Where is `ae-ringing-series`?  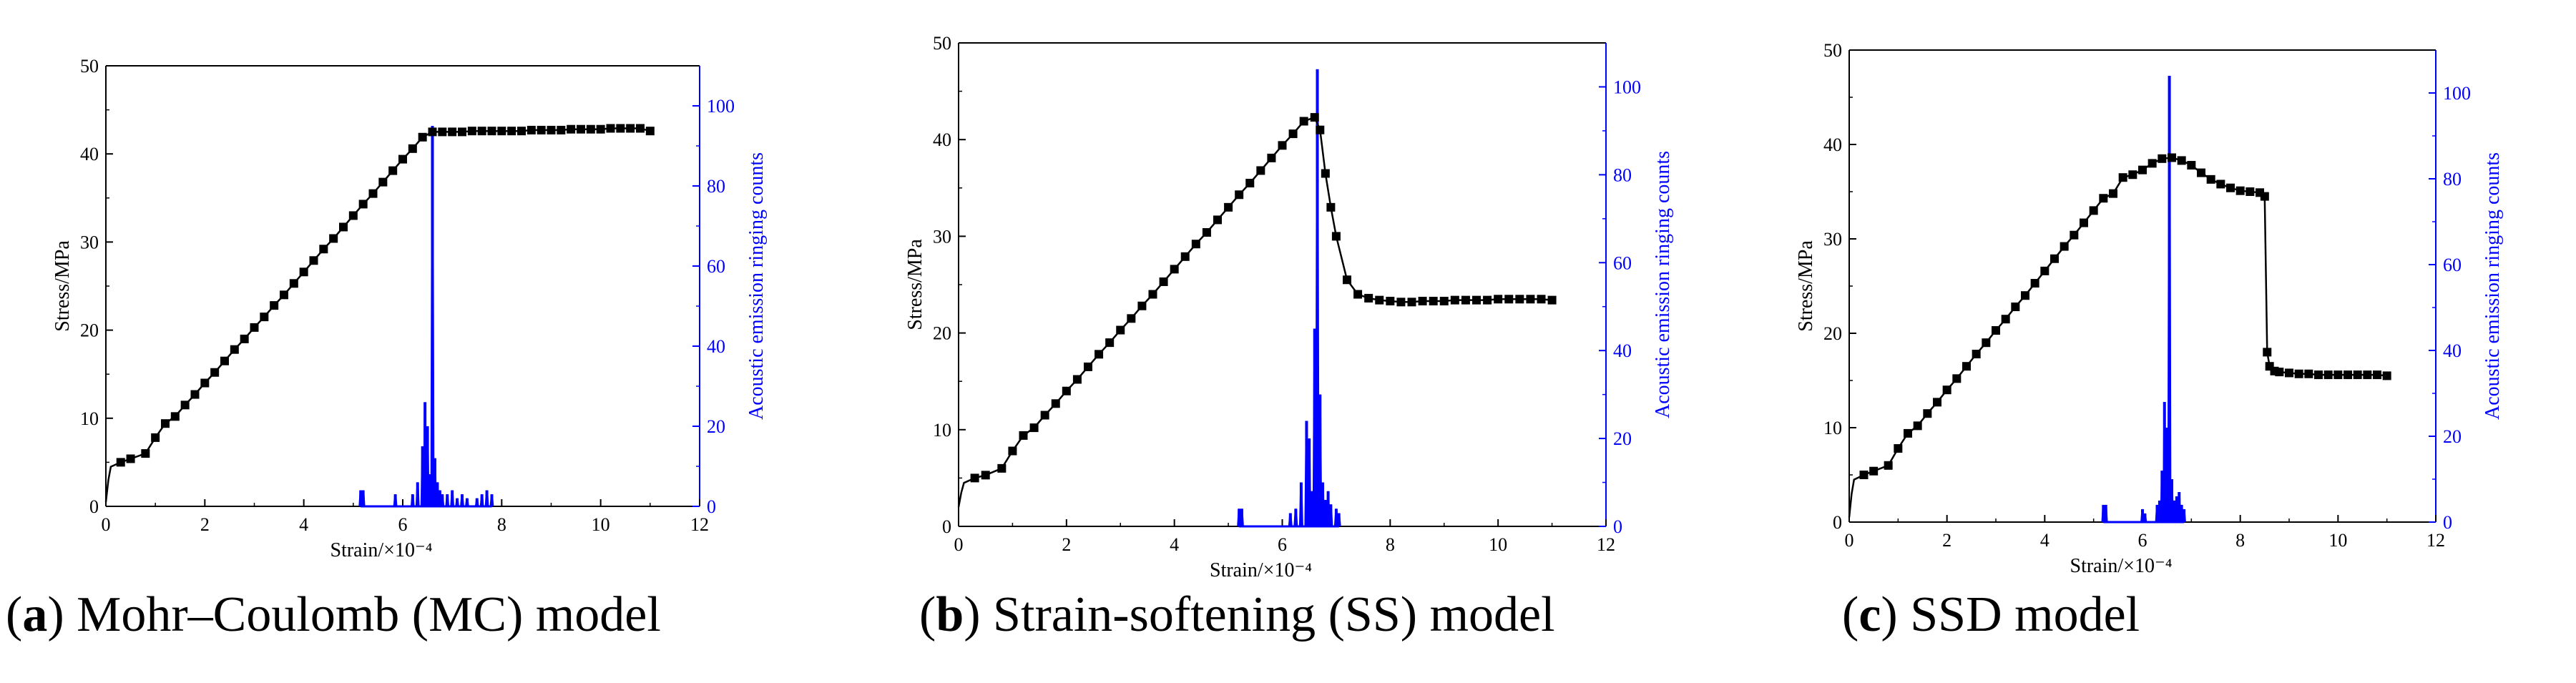 ae-ringing-series is located at coordinates (2143, 299).